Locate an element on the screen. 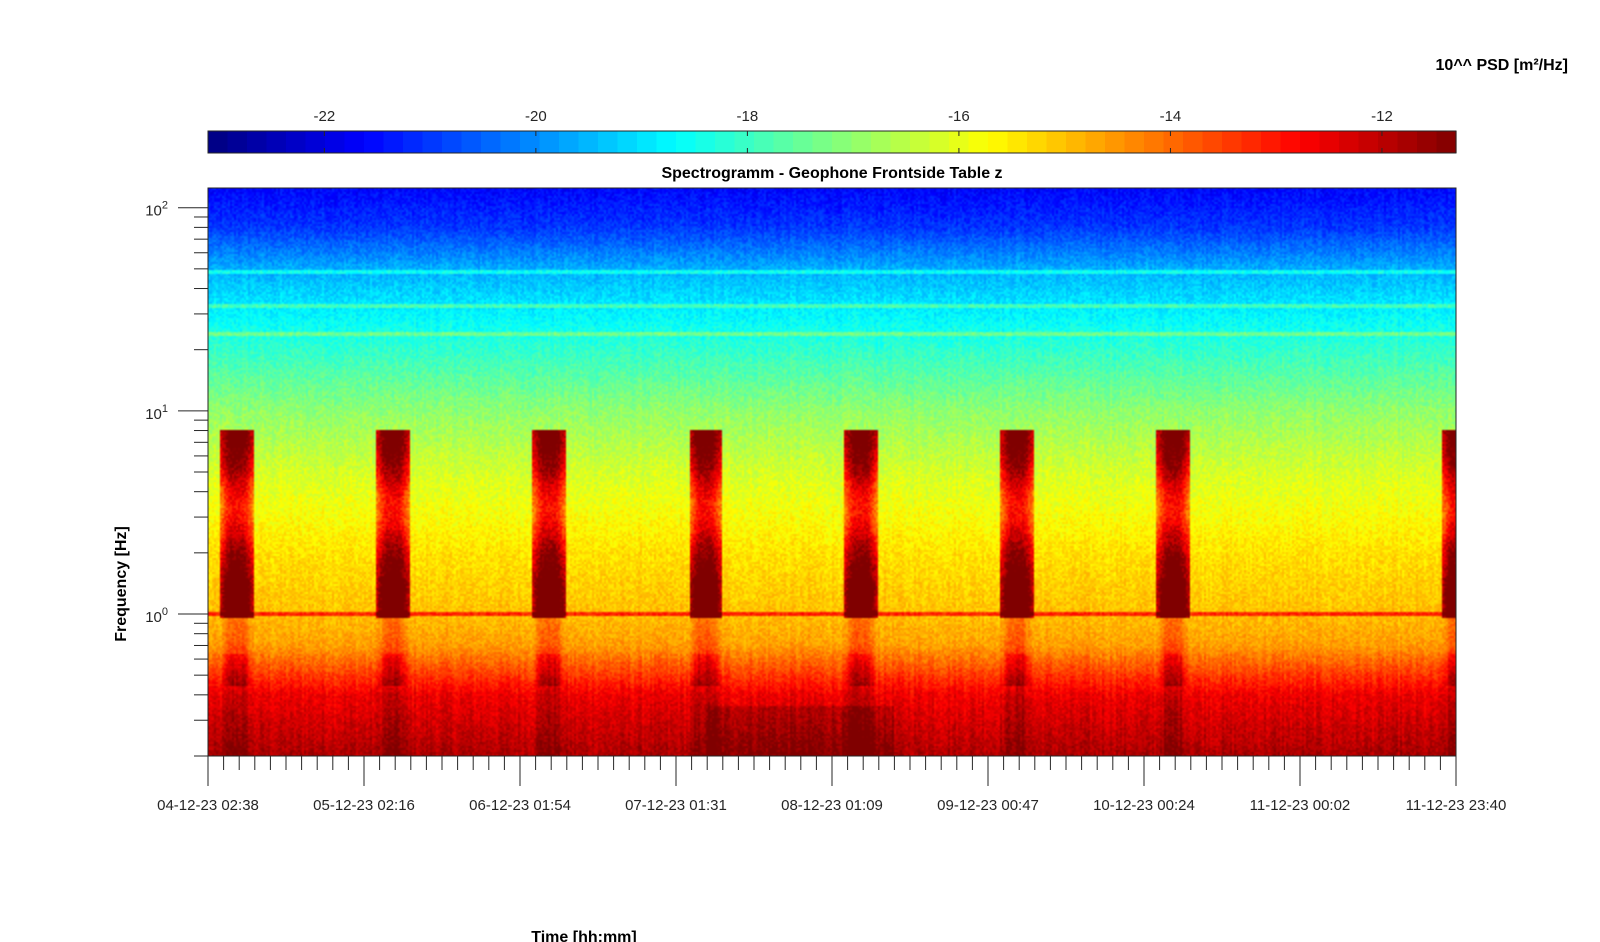  x-tick-label: 07-12-23 01:31 is located at coordinates (676, 805).